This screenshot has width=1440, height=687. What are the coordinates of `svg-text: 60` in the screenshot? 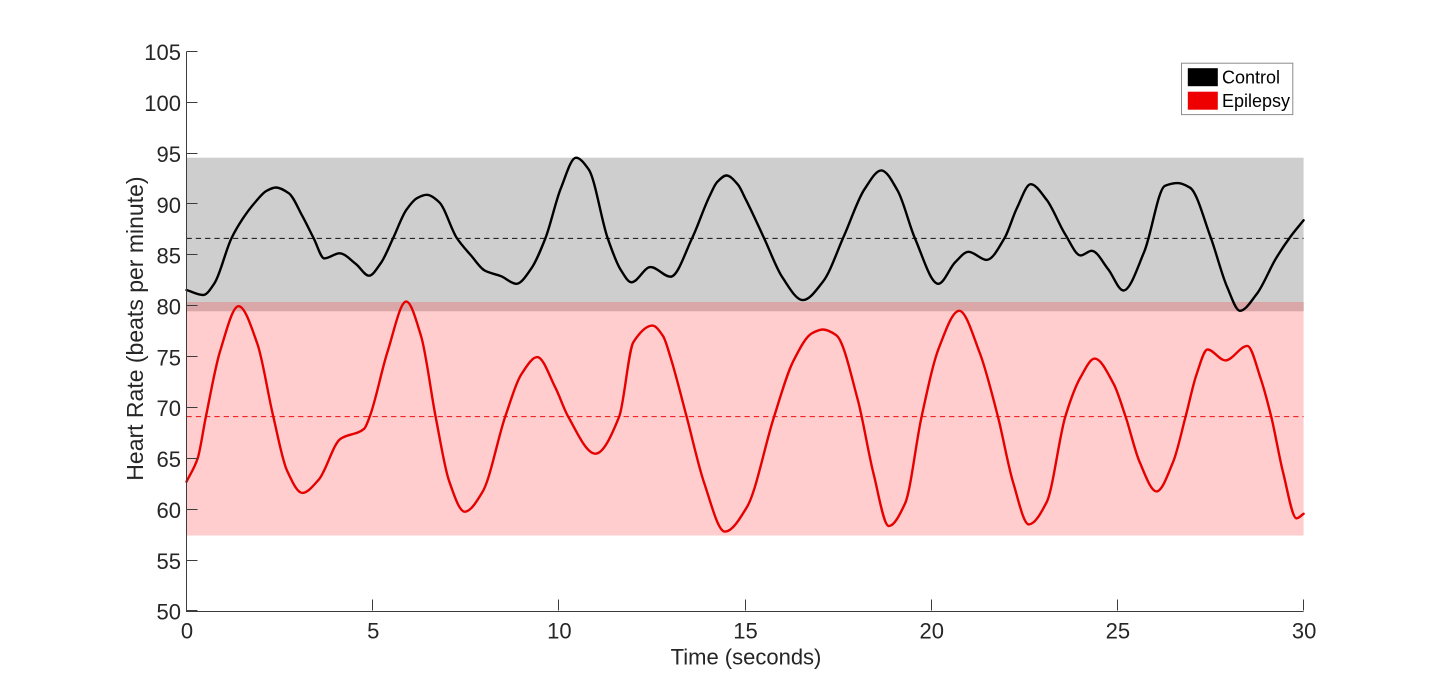 It's located at (169, 510).